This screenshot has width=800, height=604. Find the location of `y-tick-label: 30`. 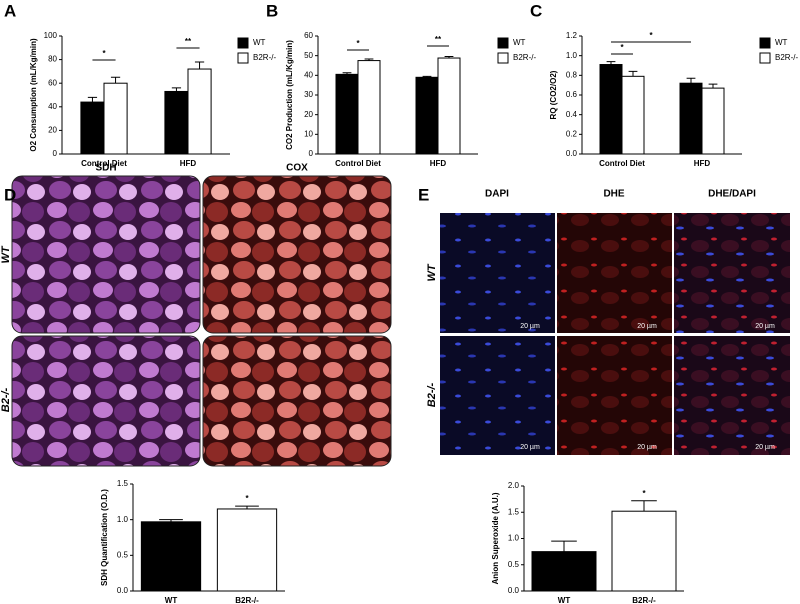

y-tick-label: 30 is located at coordinates (308, 94).